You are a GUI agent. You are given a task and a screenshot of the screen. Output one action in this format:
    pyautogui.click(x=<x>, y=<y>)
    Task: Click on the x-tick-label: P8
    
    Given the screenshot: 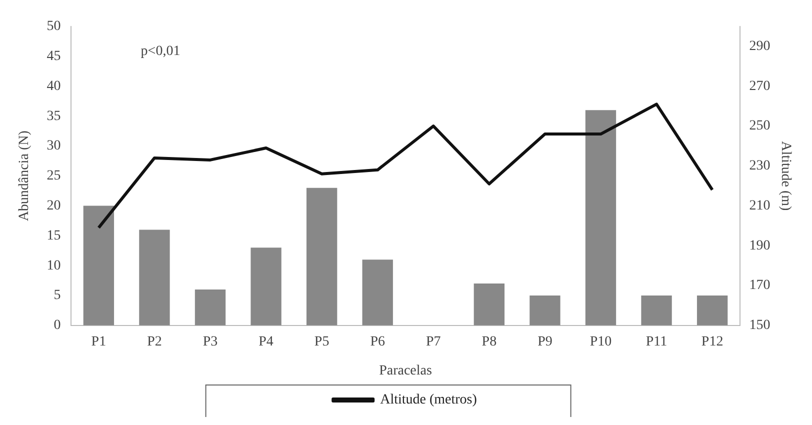 What is the action you would take?
    pyautogui.click(x=489, y=342)
    